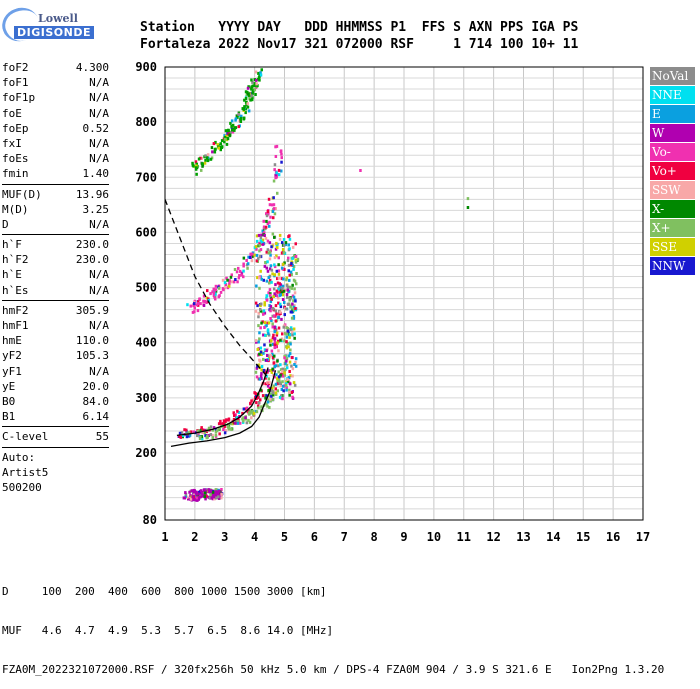  I want to click on param-name: foE, so click(12, 113).